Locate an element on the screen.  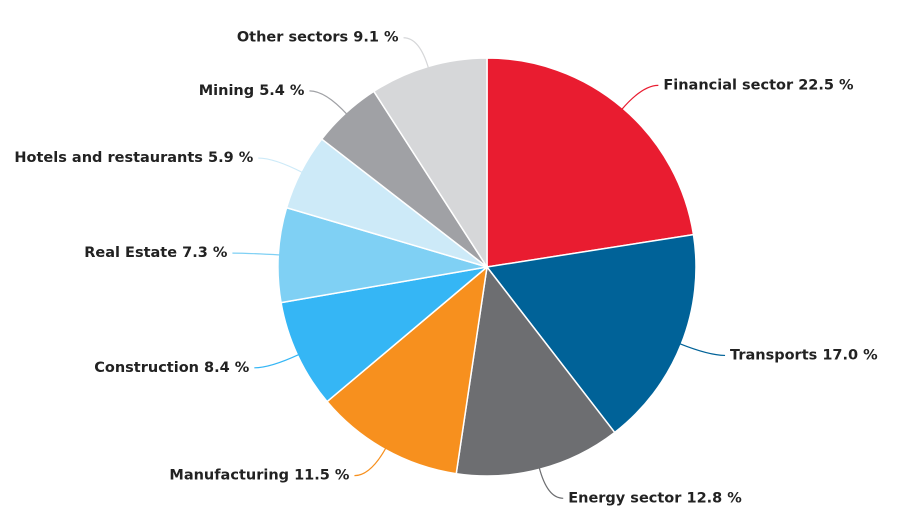
slice-label: Construction 8.4 % is located at coordinates (172, 368).